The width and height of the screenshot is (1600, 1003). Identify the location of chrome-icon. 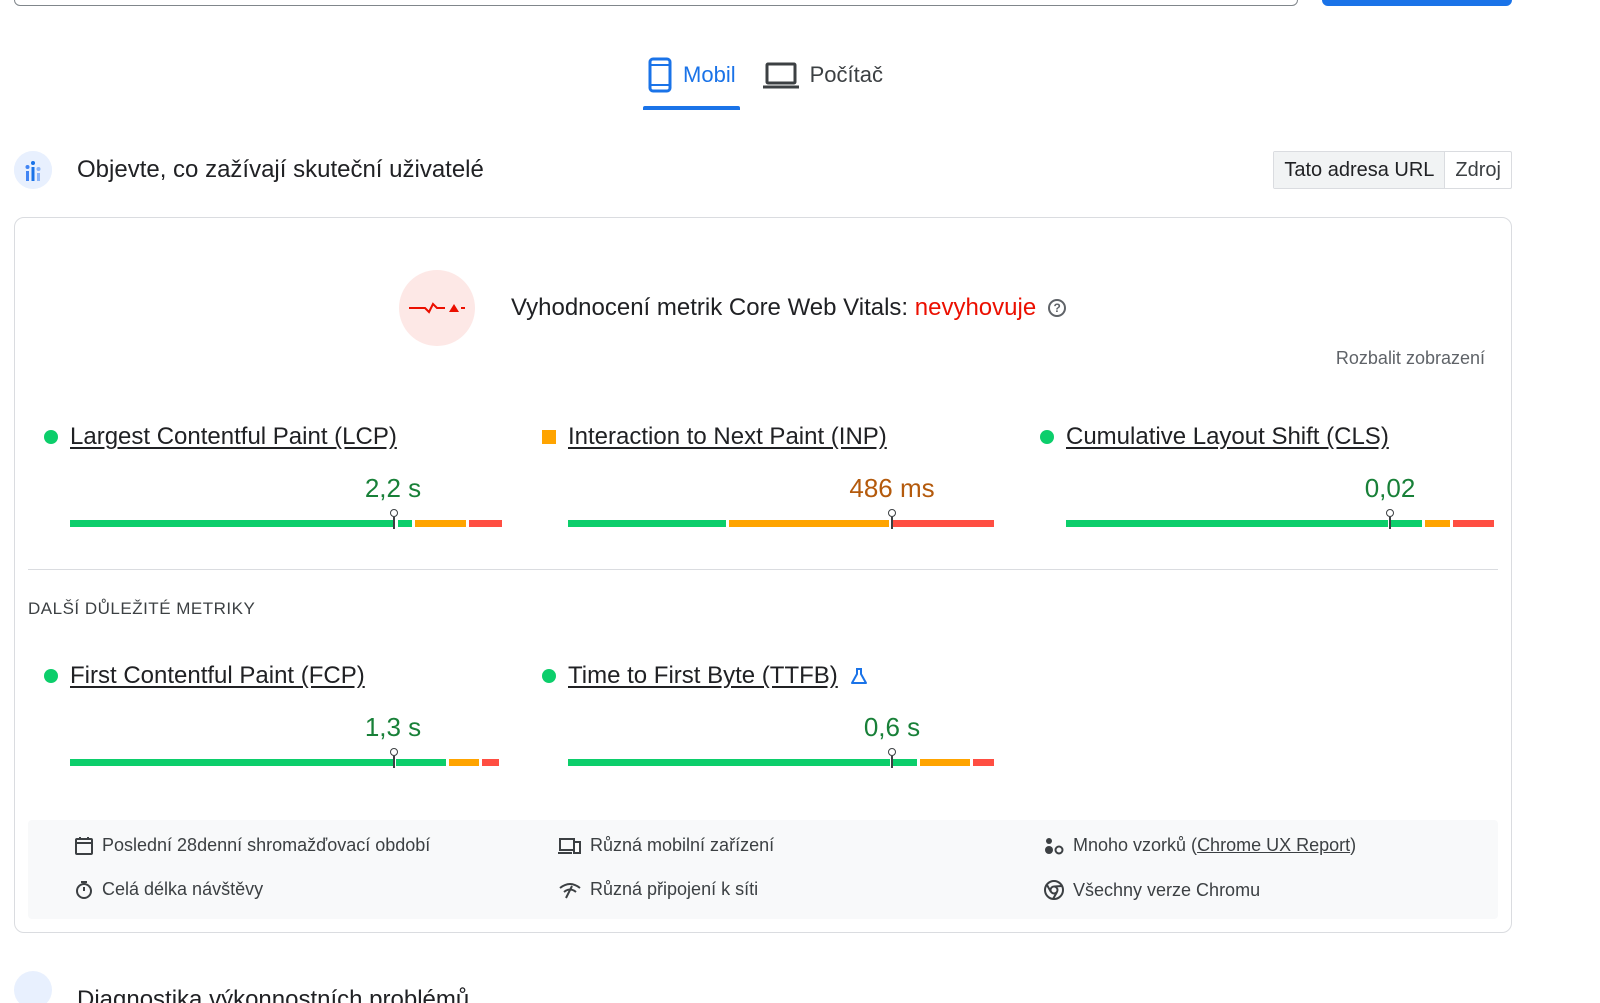
(1054, 890).